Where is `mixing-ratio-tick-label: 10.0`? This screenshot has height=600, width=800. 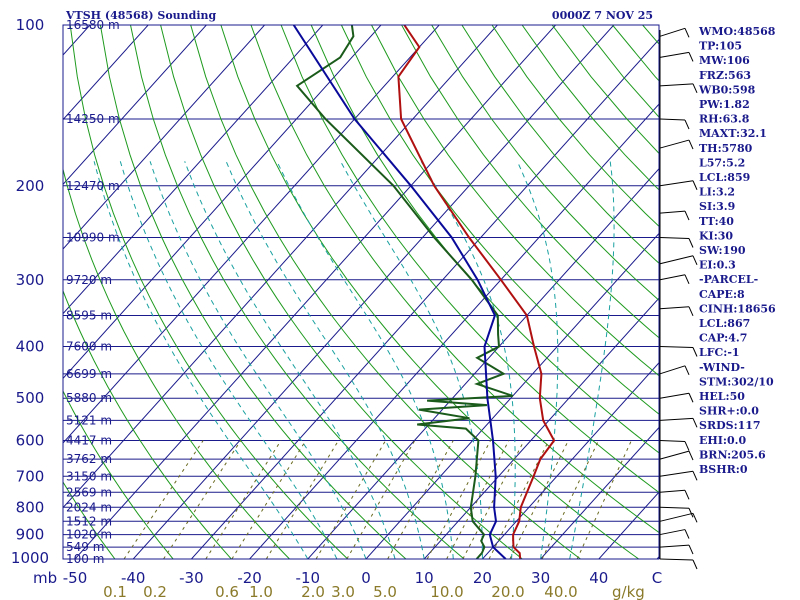
mixing-ratio-tick-label: 10.0 is located at coordinates (446, 591).